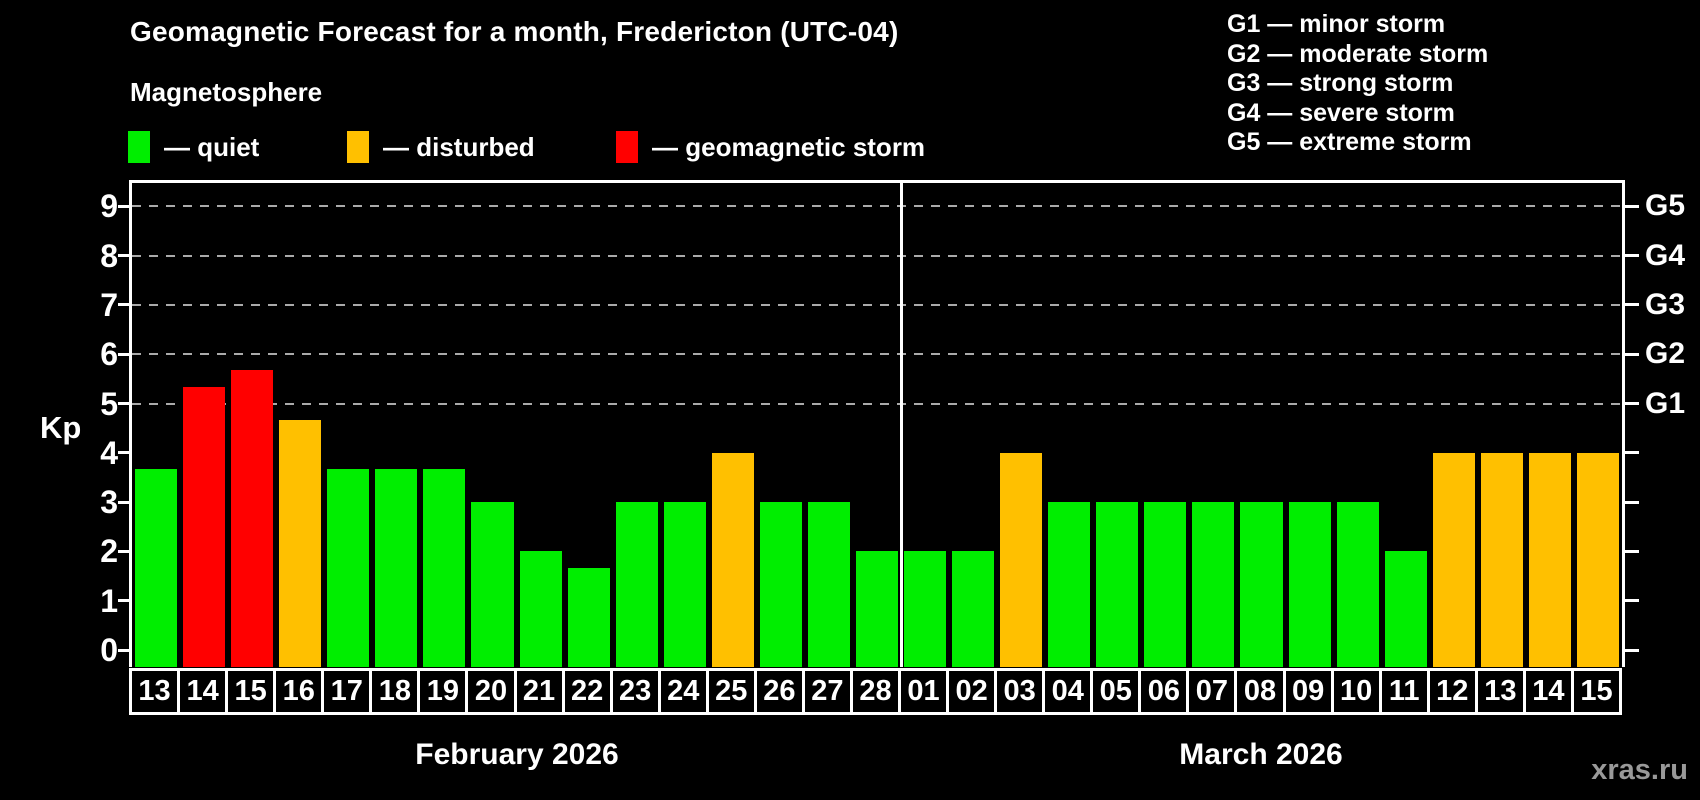 The height and width of the screenshot is (800, 1700). I want to click on g-axis-label-g2: G2, so click(1665, 354).